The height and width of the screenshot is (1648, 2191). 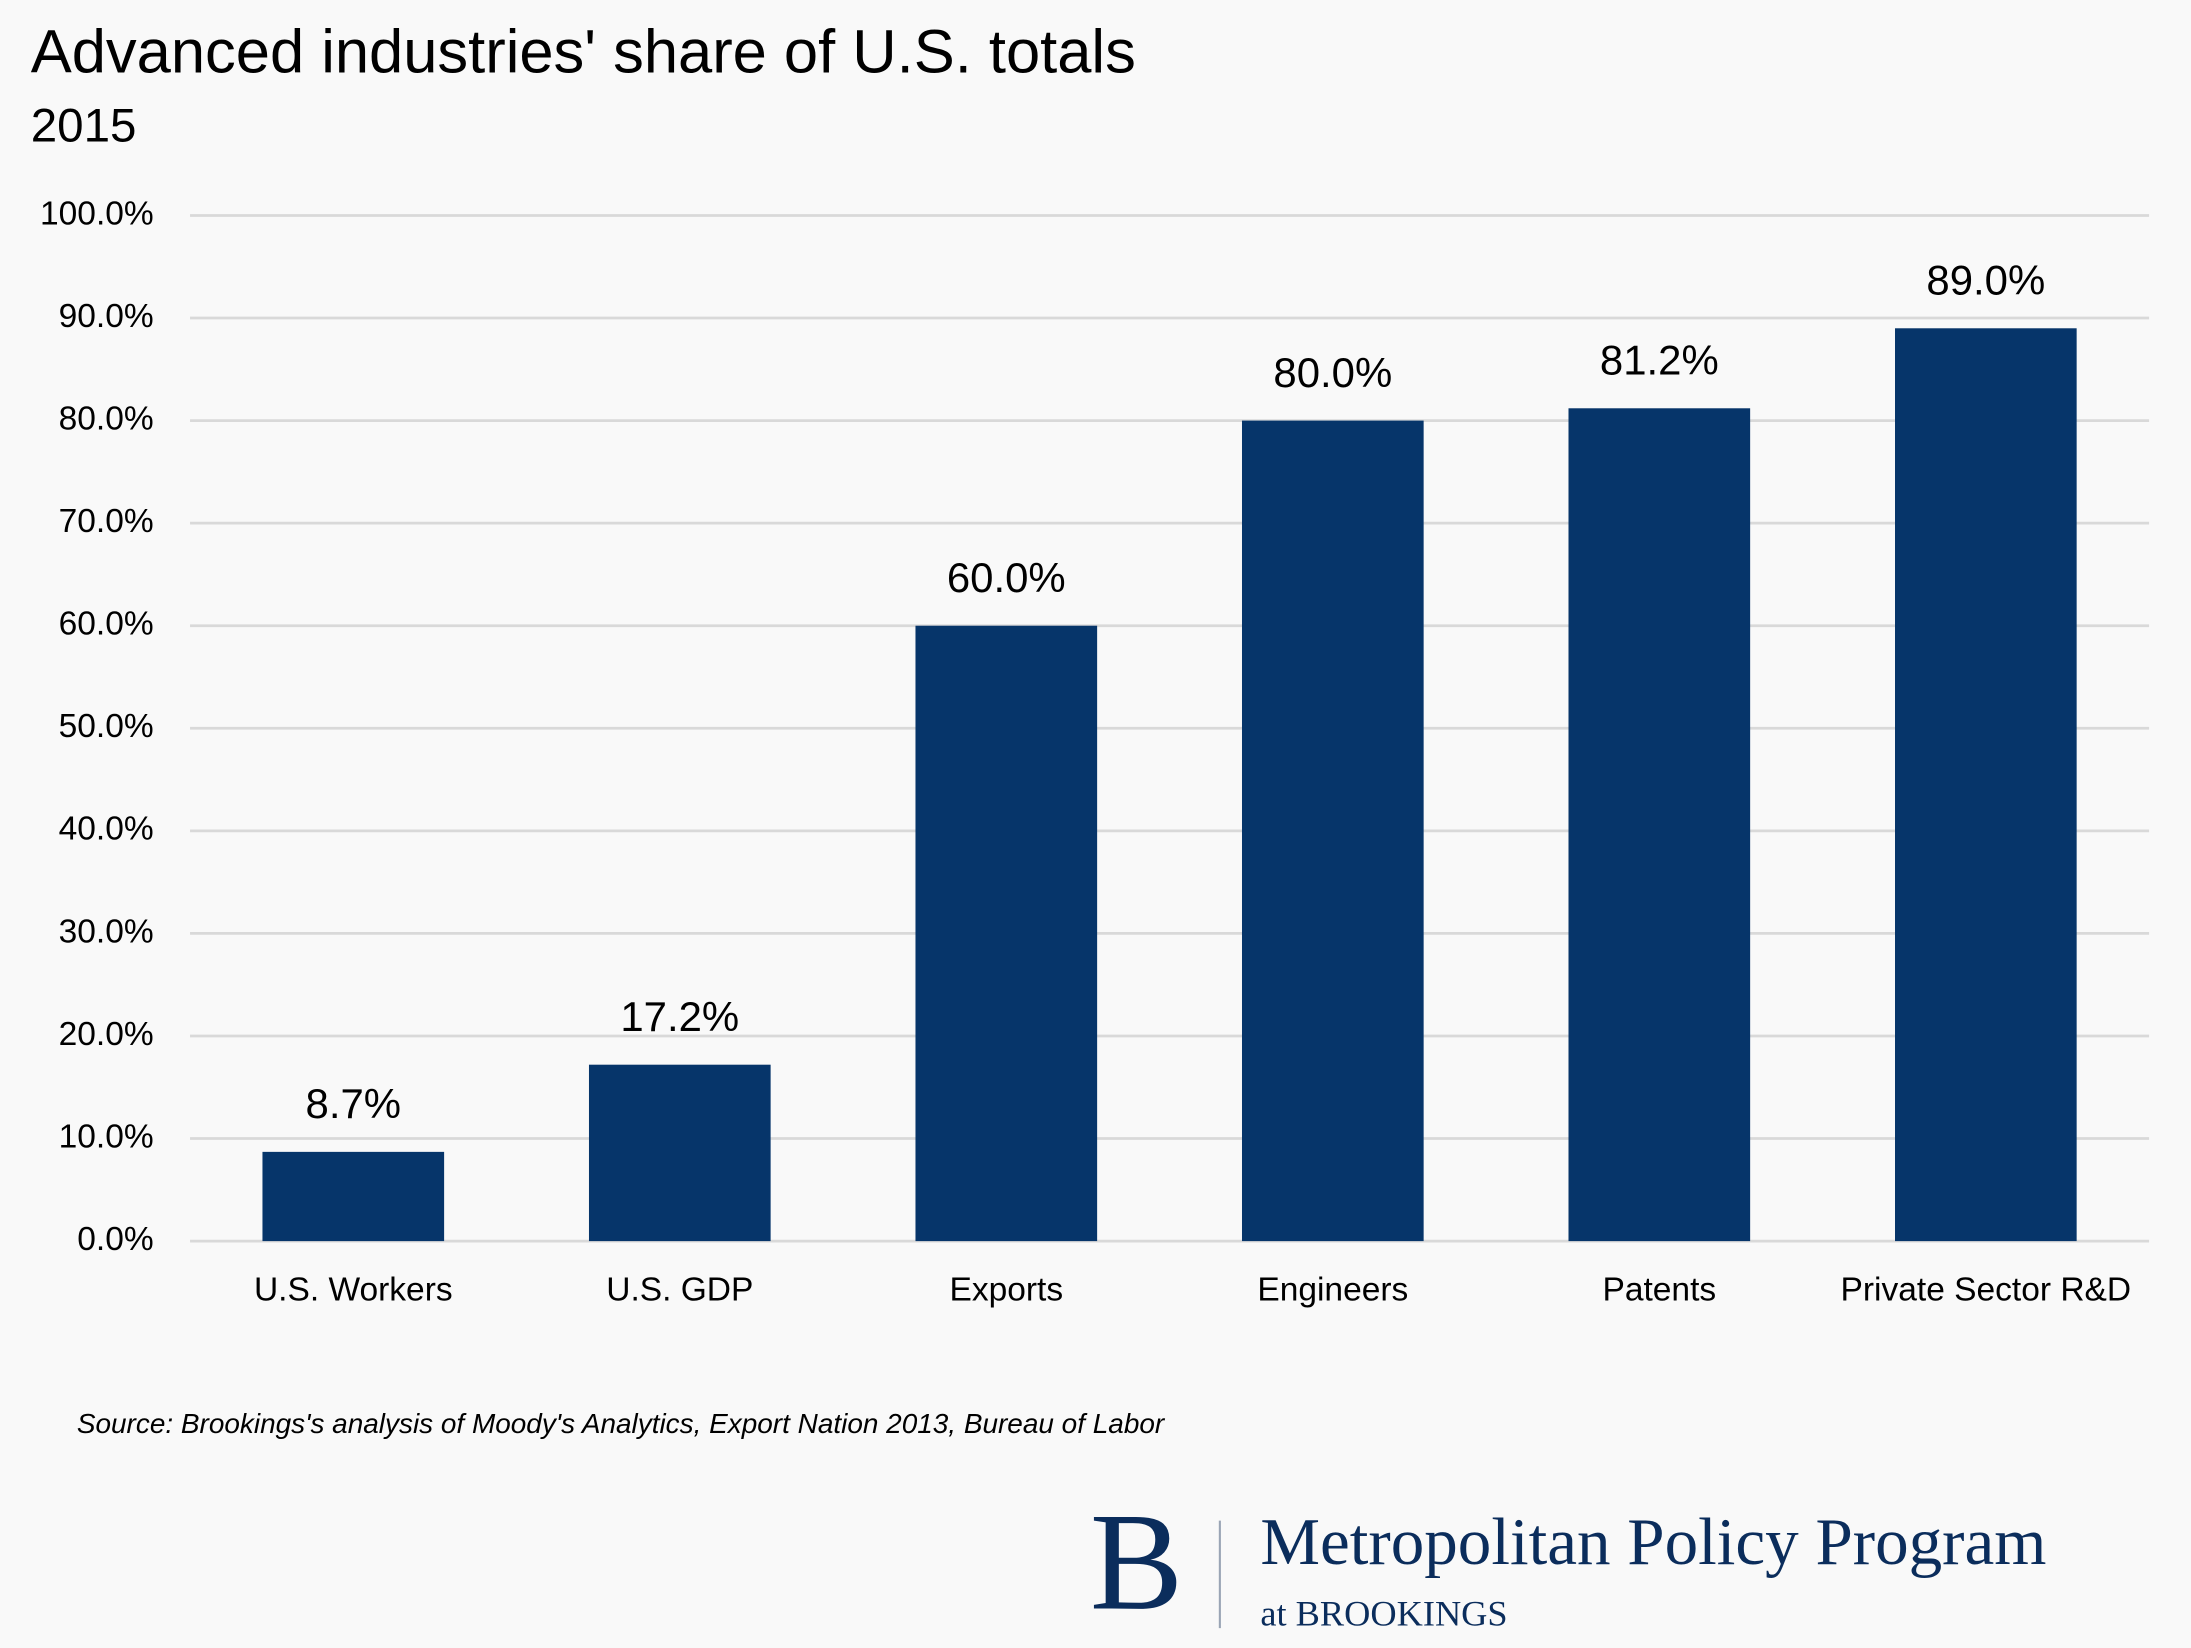 I want to click on y-tick-label: 30.0%, so click(x=106, y=931).